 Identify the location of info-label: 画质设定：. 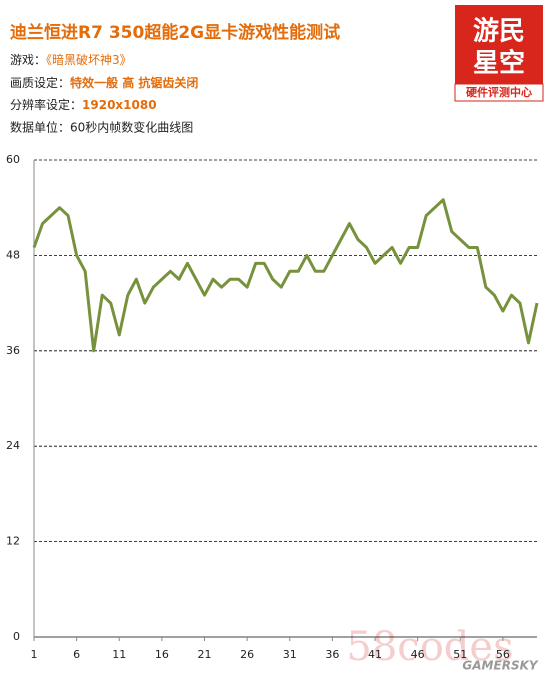
(40, 82).